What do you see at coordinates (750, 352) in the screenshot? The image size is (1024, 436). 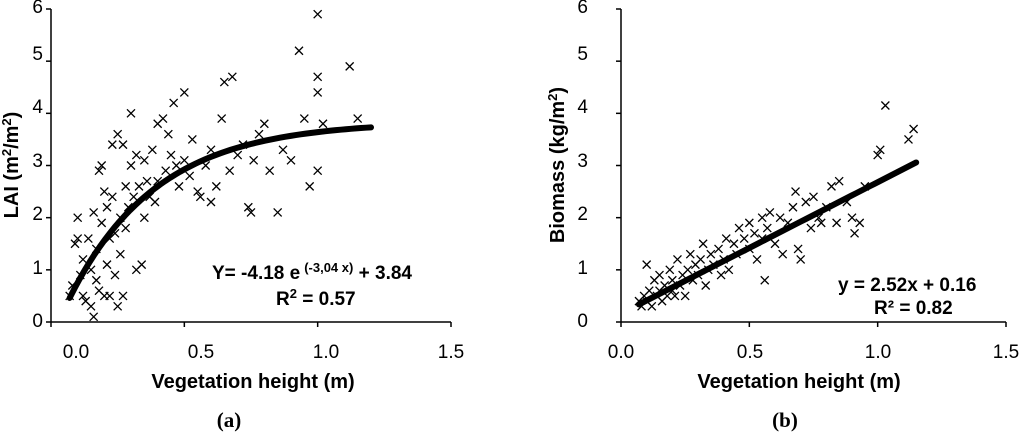 I see `biomass-x-tick-label: 0.5` at bounding box center [750, 352].